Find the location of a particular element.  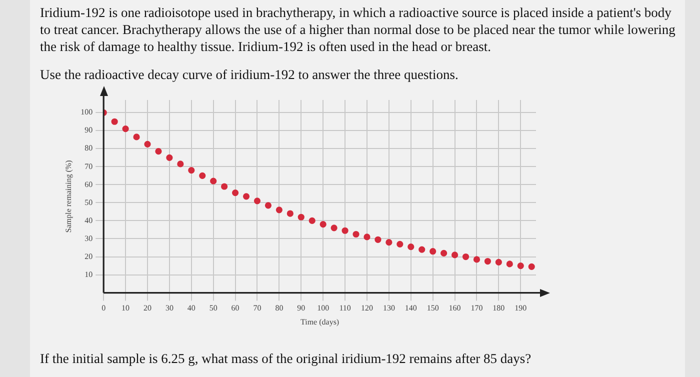

y-axis-title: Sample remaining (%) is located at coordinates (68, 196).